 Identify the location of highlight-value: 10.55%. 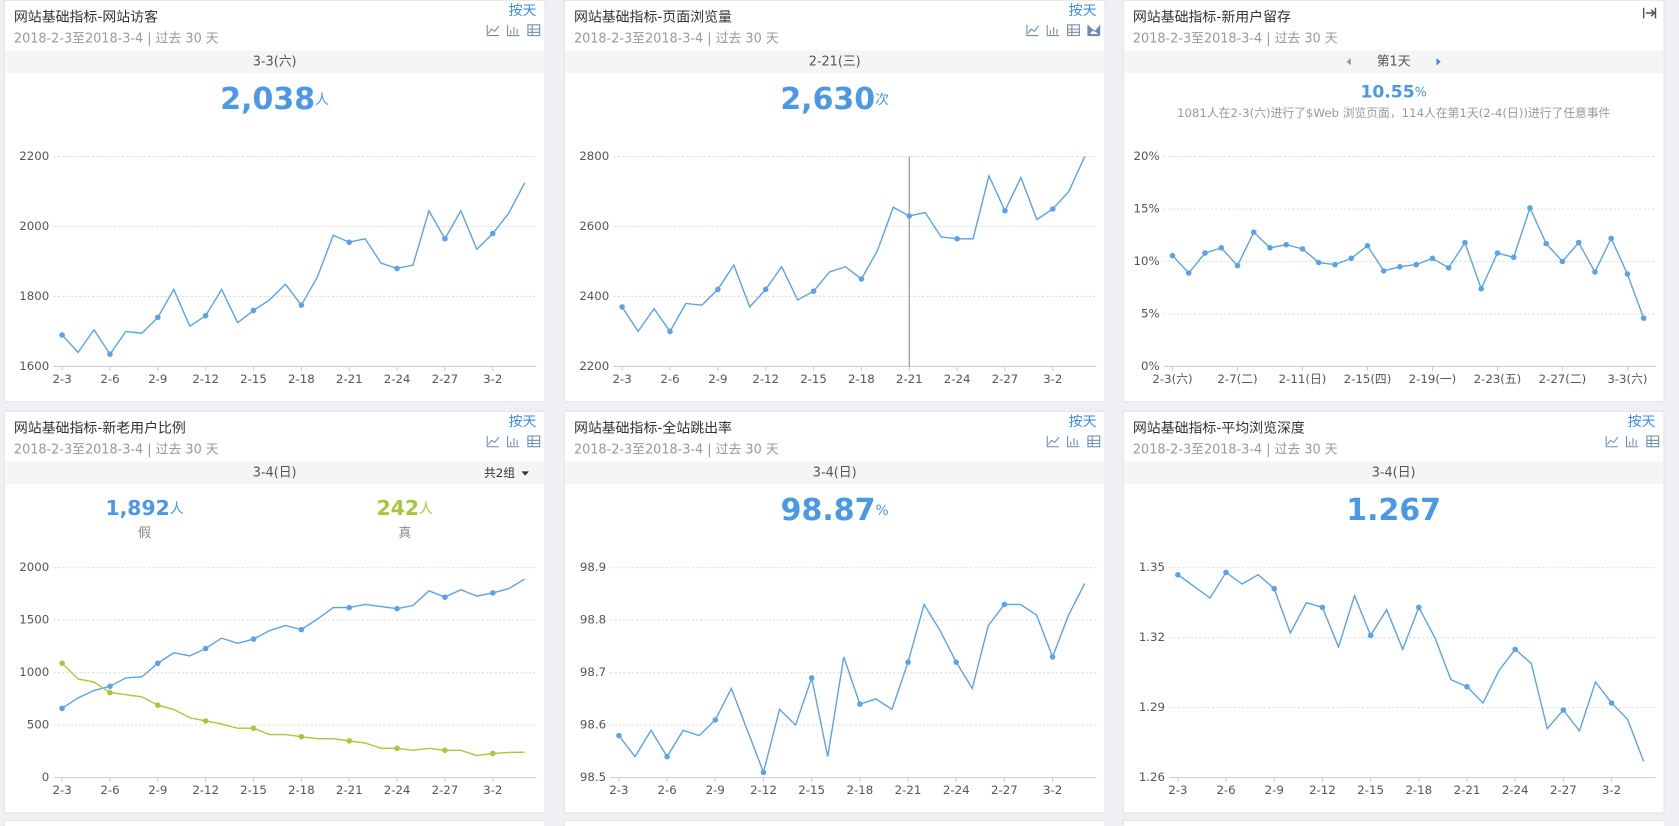
(1393, 92).